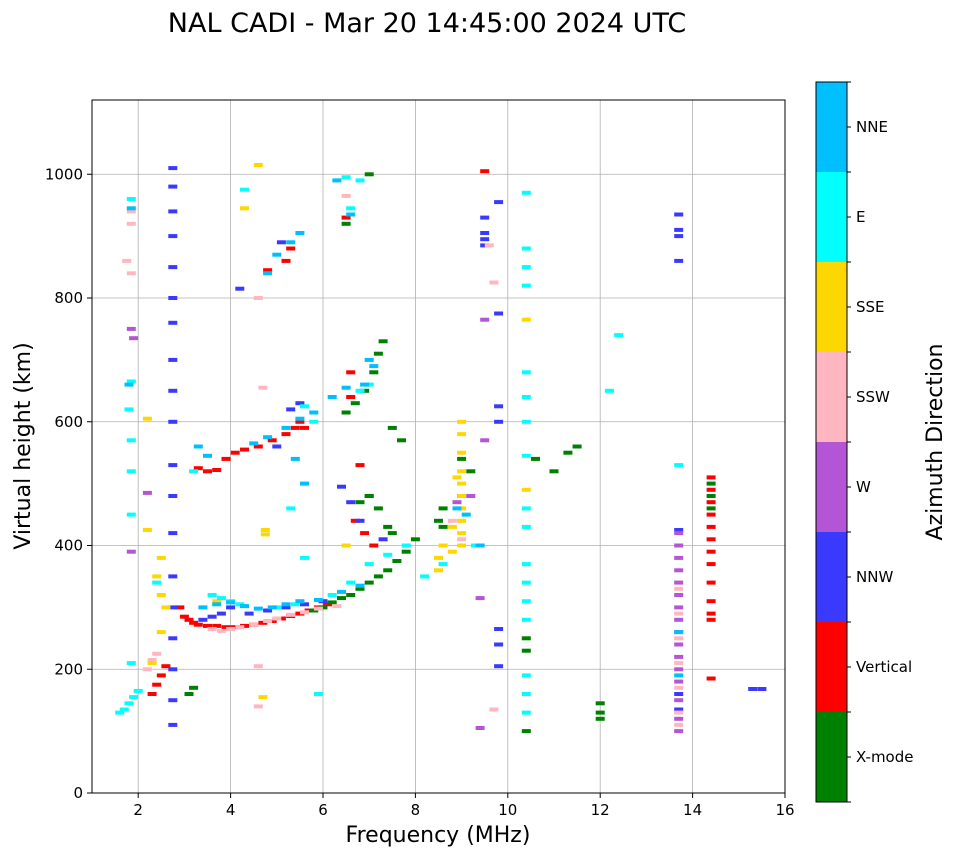 The width and height of the screenshot is (958, 857). I want to click on y-tick-label: 1000, so click(64, 174).